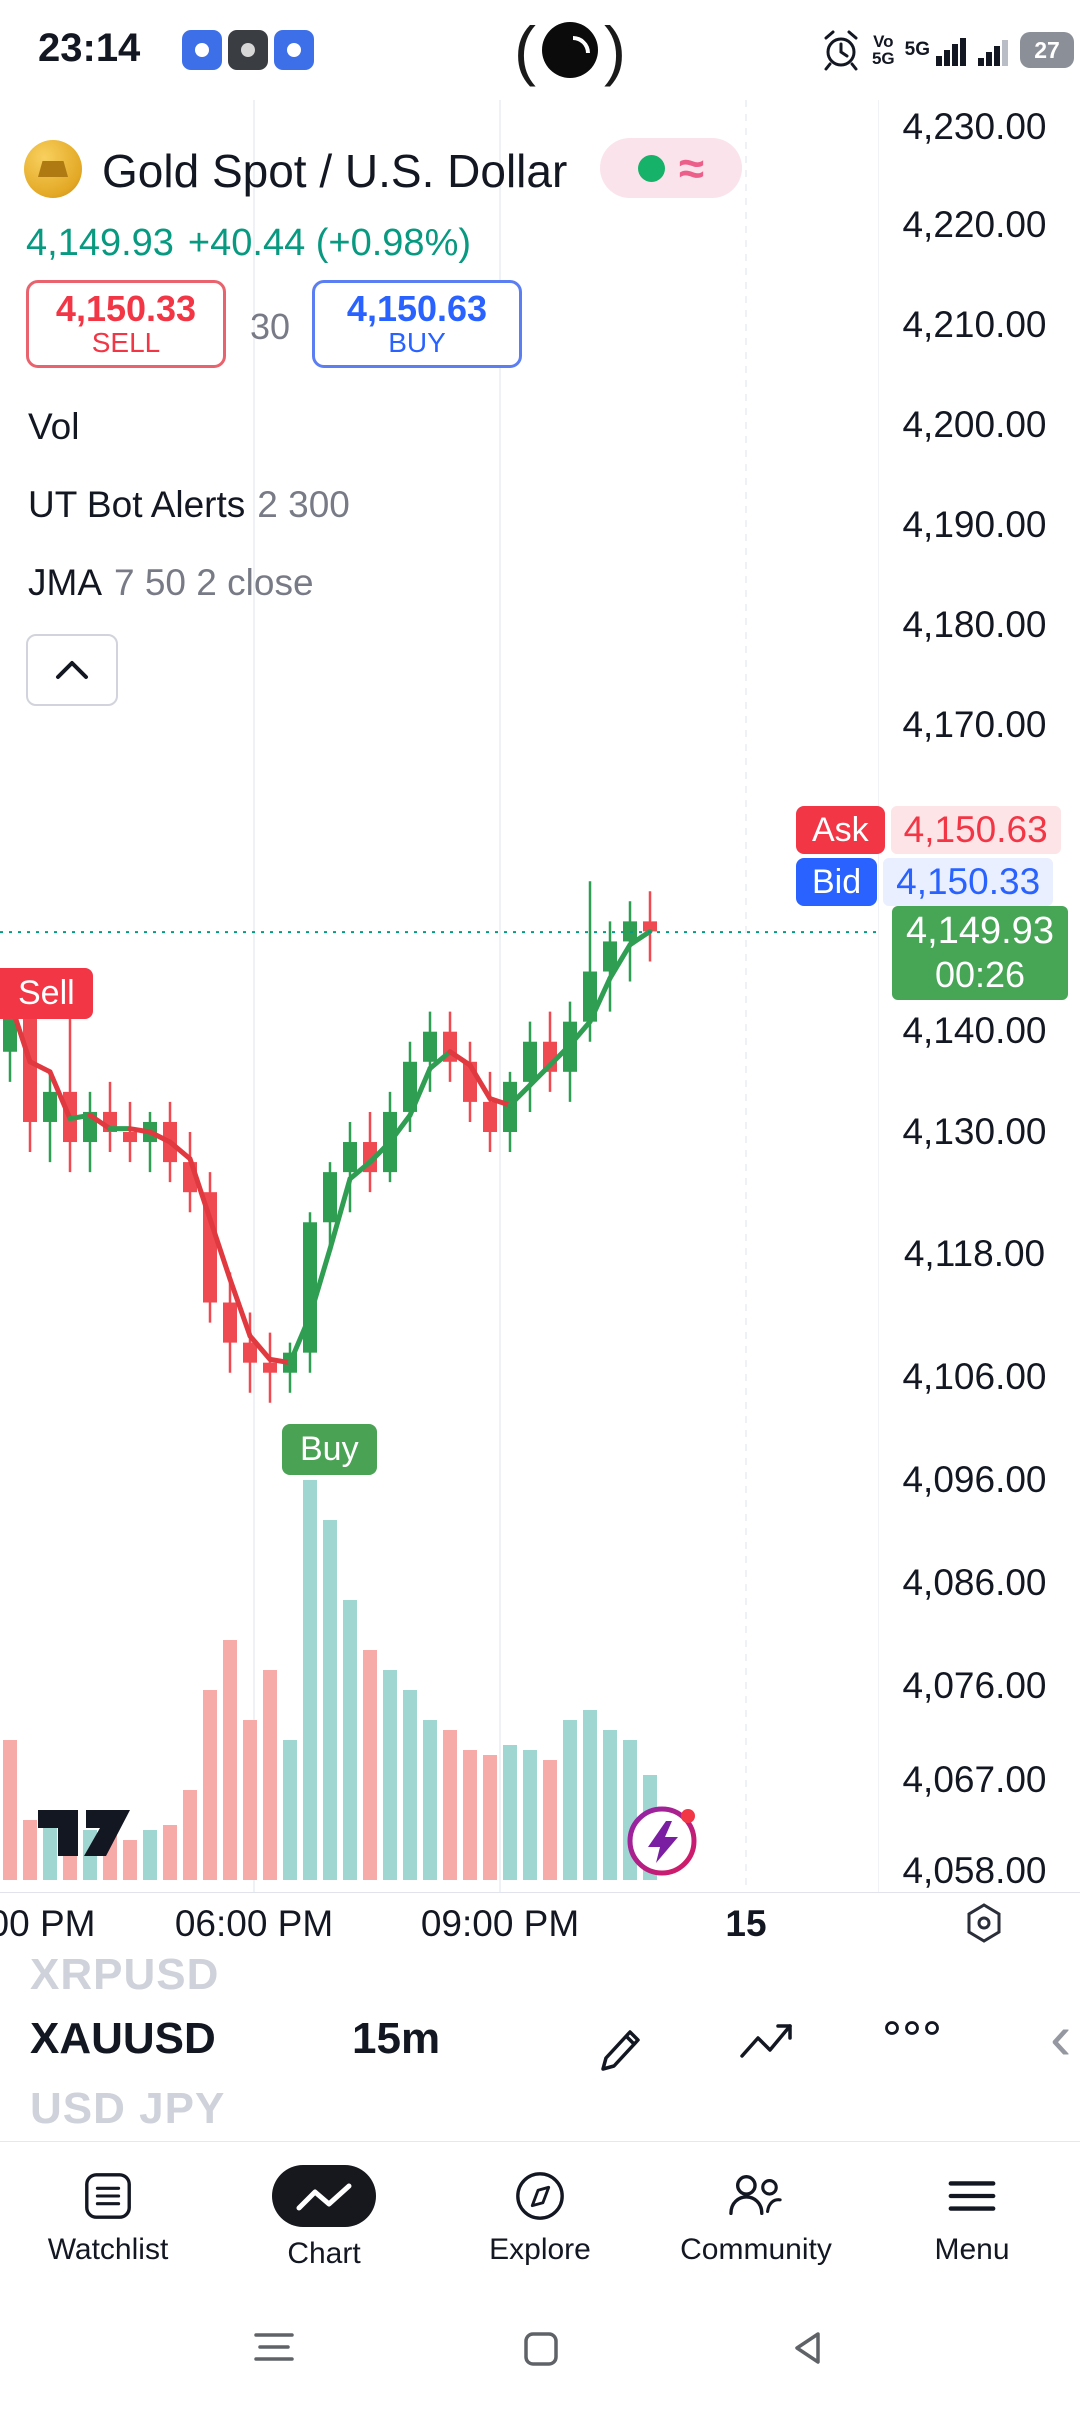  Describe the element at coordinates (766, 2040) in the screenshot. I see `indicators-icon` at that location.